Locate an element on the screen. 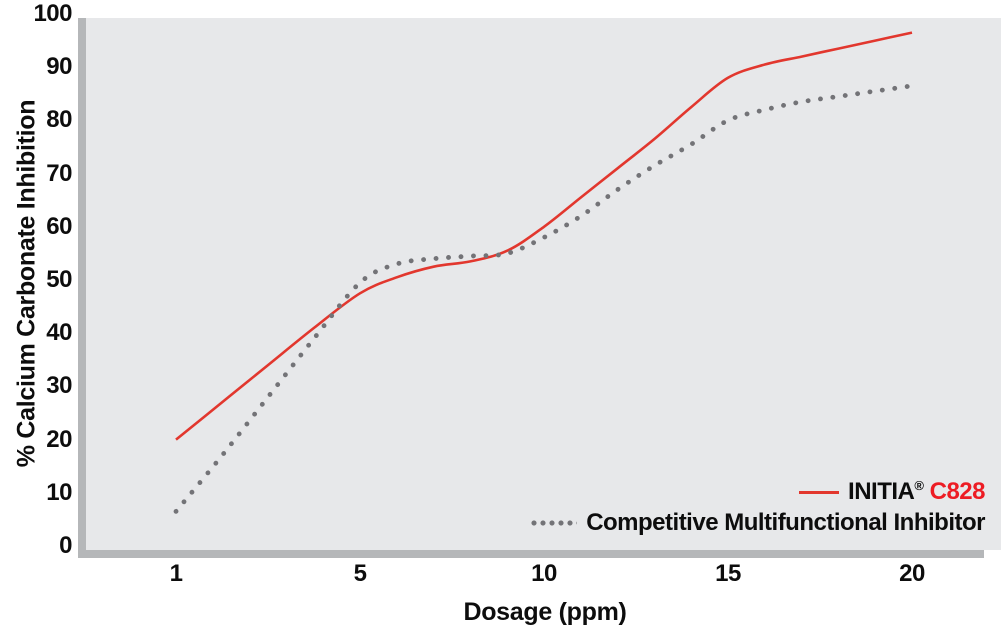  y-tick-label: 10 is located at coordinates (59, 492).